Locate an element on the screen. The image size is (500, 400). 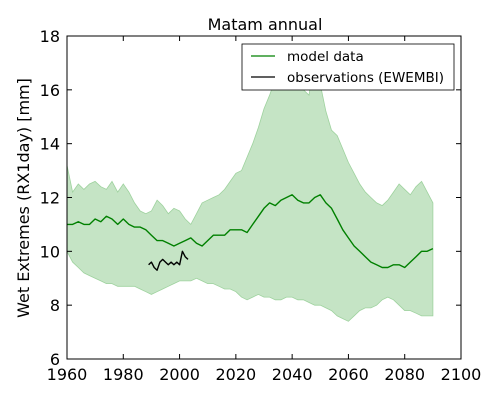
series-line-observations is located at coordinates (168, 260).